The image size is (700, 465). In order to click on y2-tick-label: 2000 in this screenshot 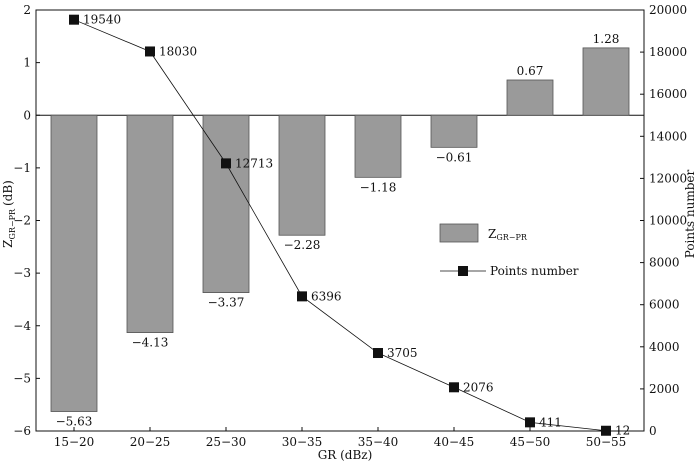, I will do `click(664, 389)`.